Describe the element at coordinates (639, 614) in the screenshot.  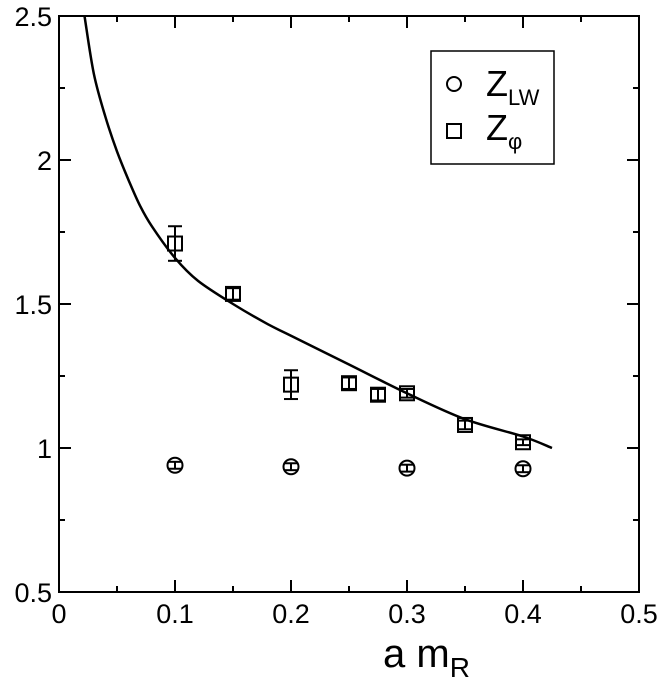
I see `x-tick-label: 0.5` at that location.